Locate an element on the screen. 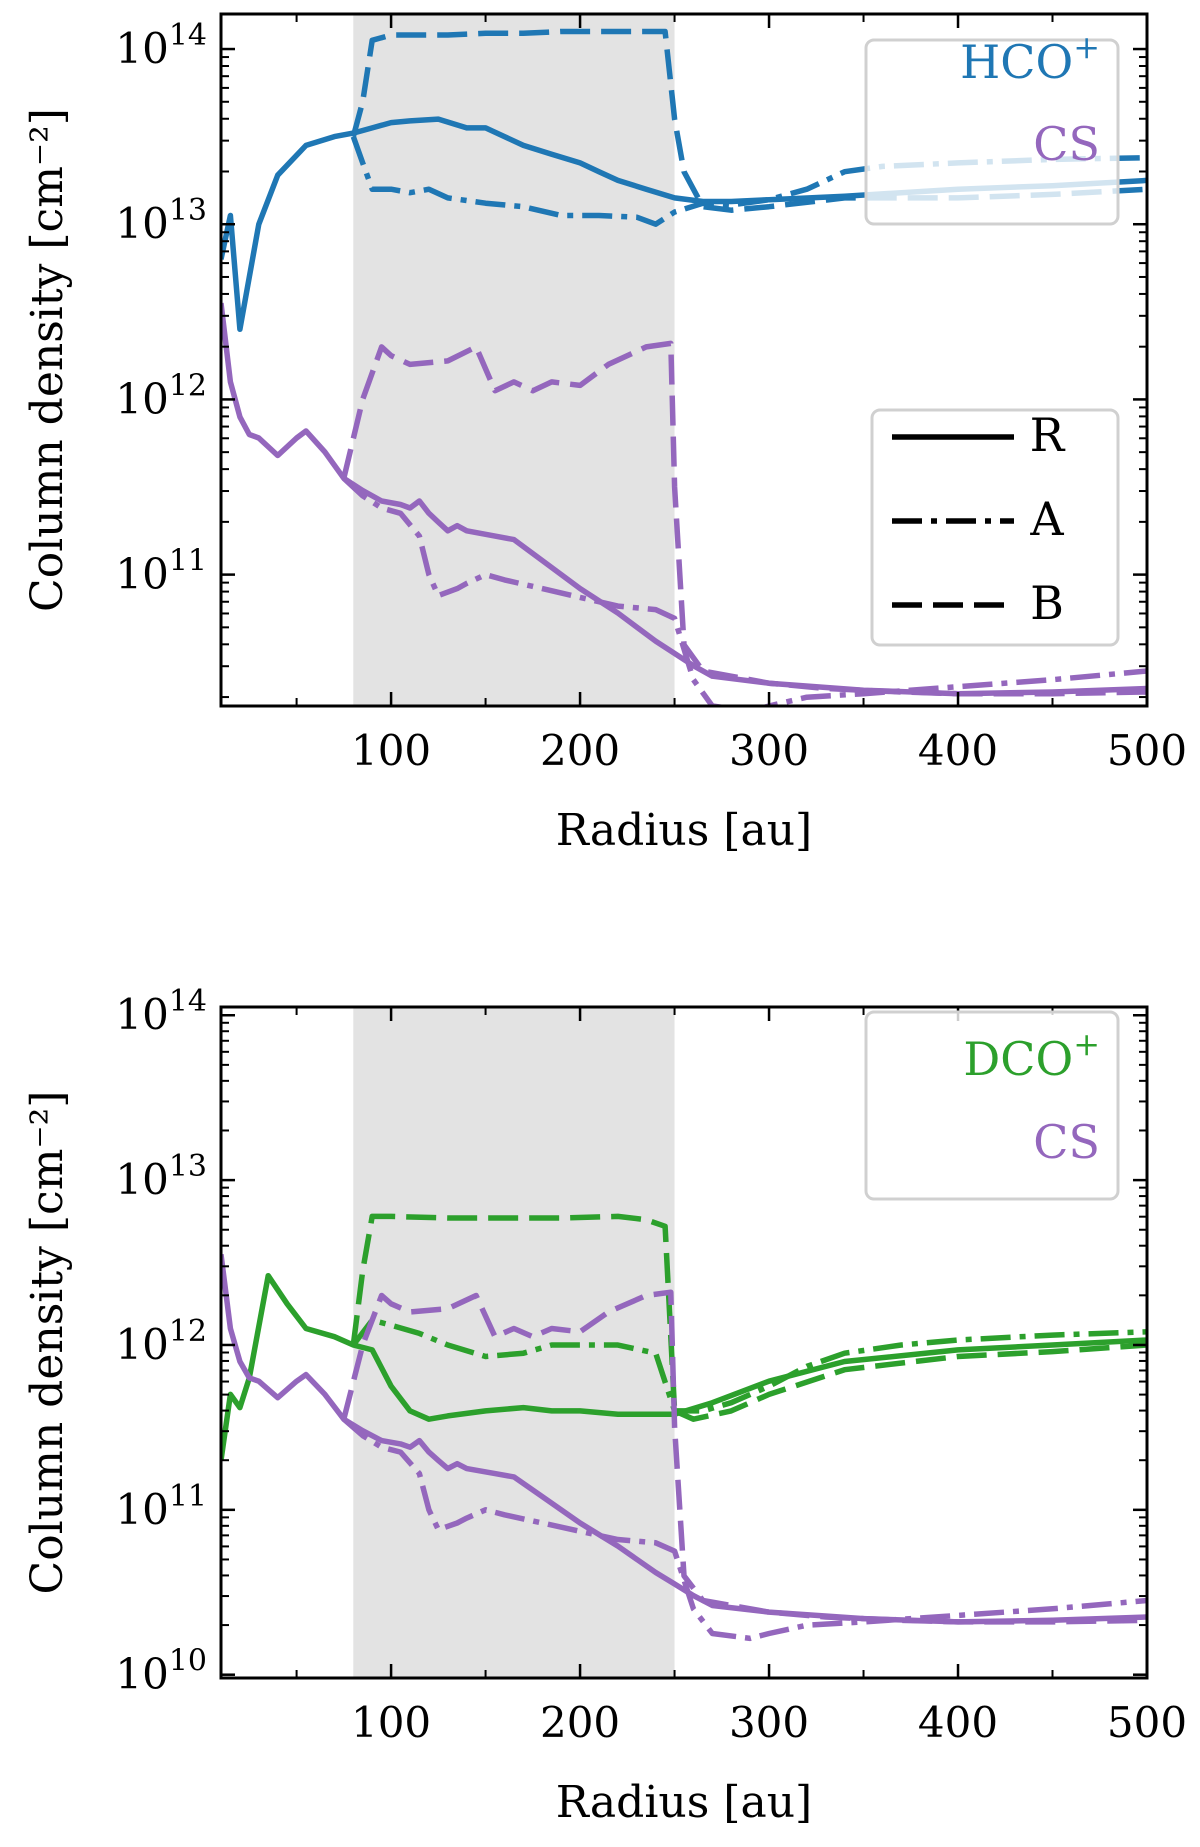  p1-series-dco-r is located at coordinates (684, 1366).